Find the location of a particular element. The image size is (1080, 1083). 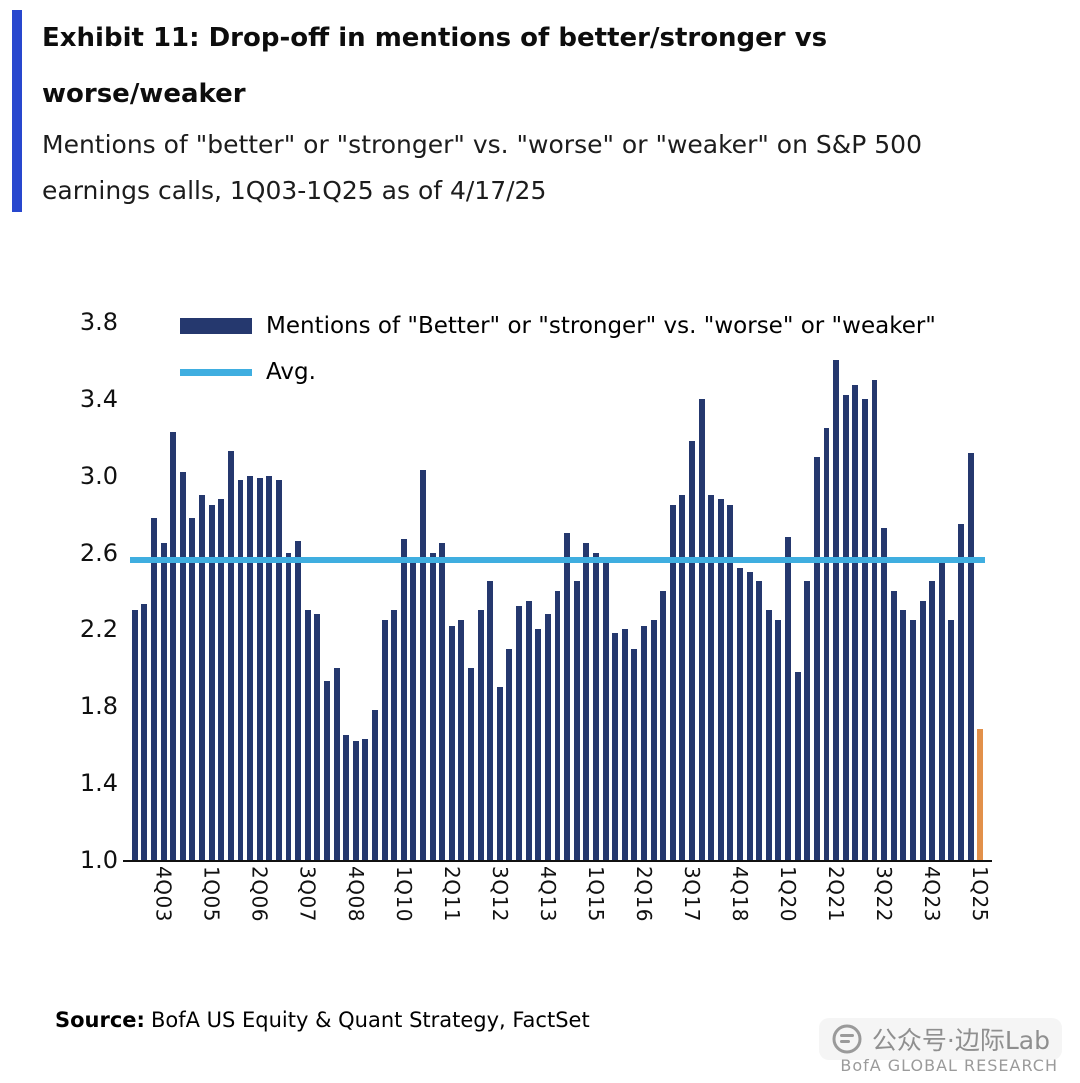

x-axis-line is located at coordinates (557, 861).